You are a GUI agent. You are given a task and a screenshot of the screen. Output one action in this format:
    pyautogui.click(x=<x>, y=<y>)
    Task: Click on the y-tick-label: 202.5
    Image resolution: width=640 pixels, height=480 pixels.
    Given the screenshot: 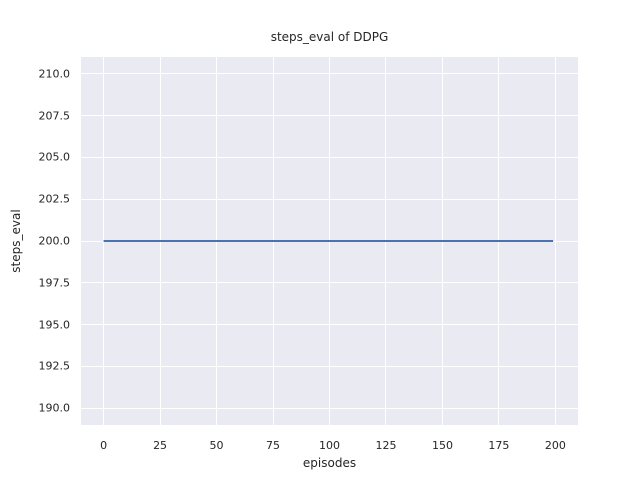 What is the action you would take?
    pyautogui.click(x=54, y=199)
    